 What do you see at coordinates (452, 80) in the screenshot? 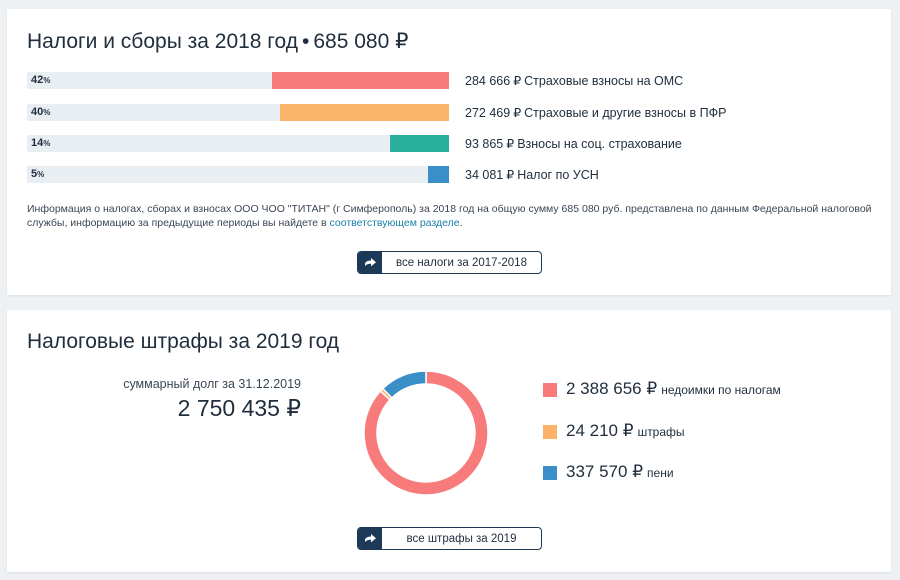
I see `tax-bar-row: 42% 284 666 ₽ Страховые взносы на ОМС` at bounding box center [452, 80].